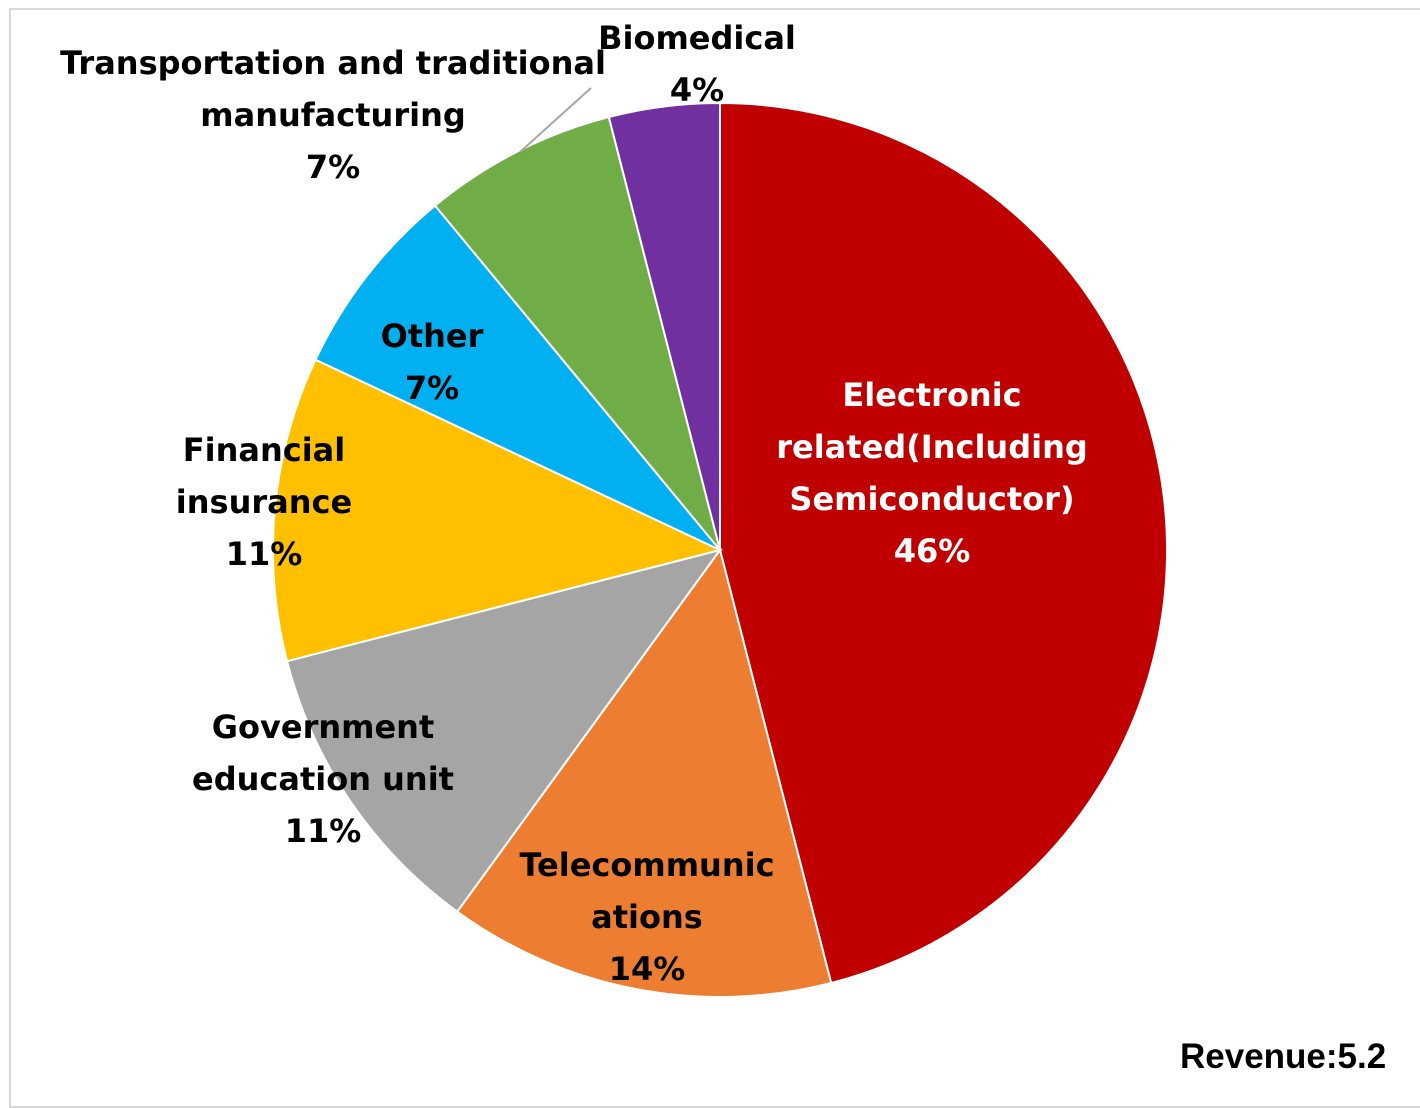  Describe the element at coordinates (432, 336) in the screenshot. I see `slice-label-4-line-0: Other` at that location.